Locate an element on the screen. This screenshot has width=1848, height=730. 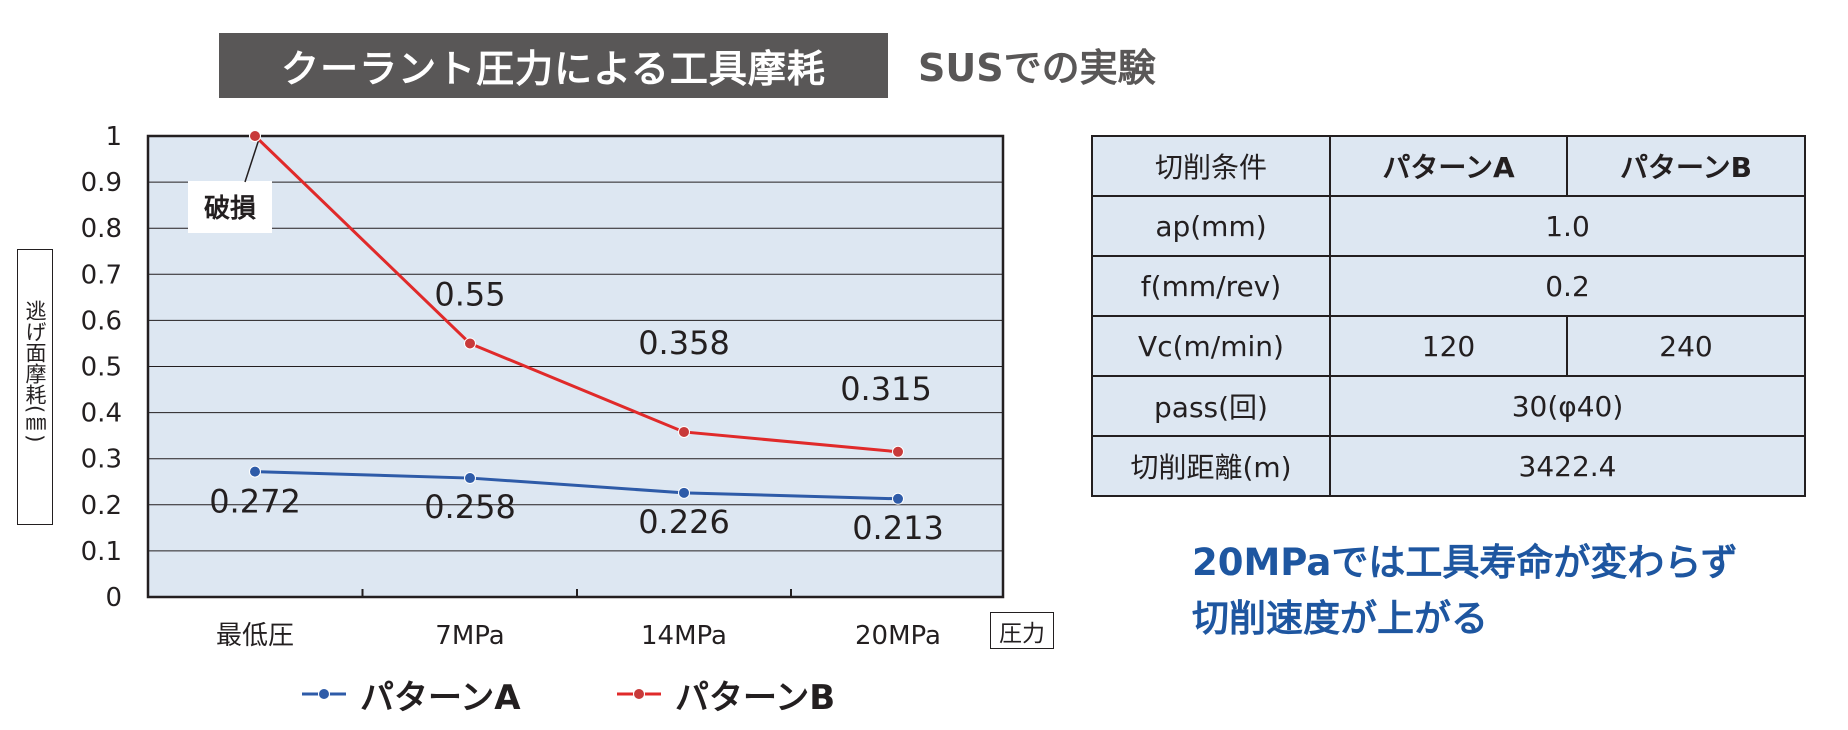
legend-item-pattern-b: パターンB is located at coordinates (726, 695).